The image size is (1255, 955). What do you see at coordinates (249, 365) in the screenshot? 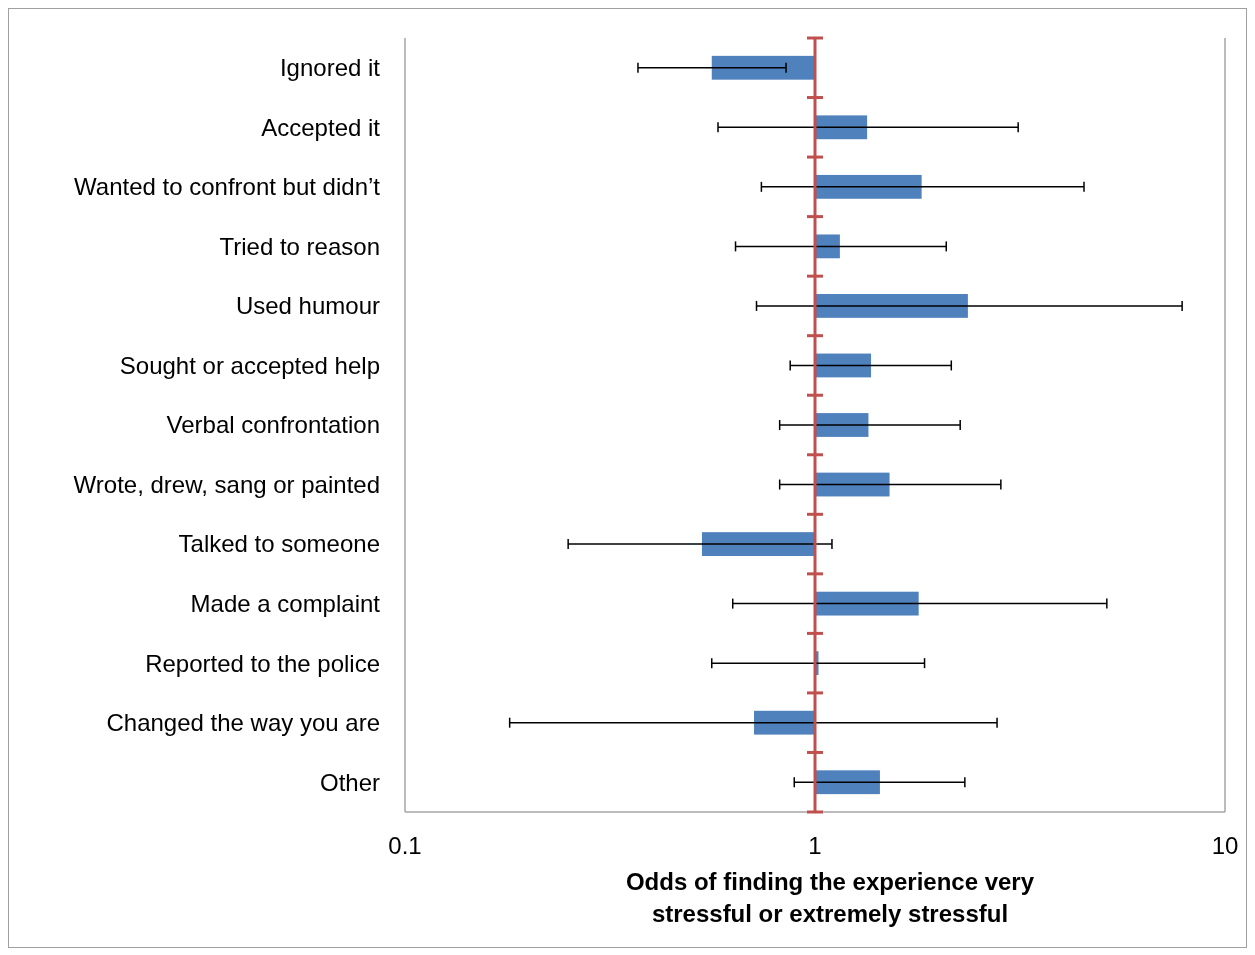
I see `y-tick-label: Sought or accepted help` at bounding box center [249, 365].